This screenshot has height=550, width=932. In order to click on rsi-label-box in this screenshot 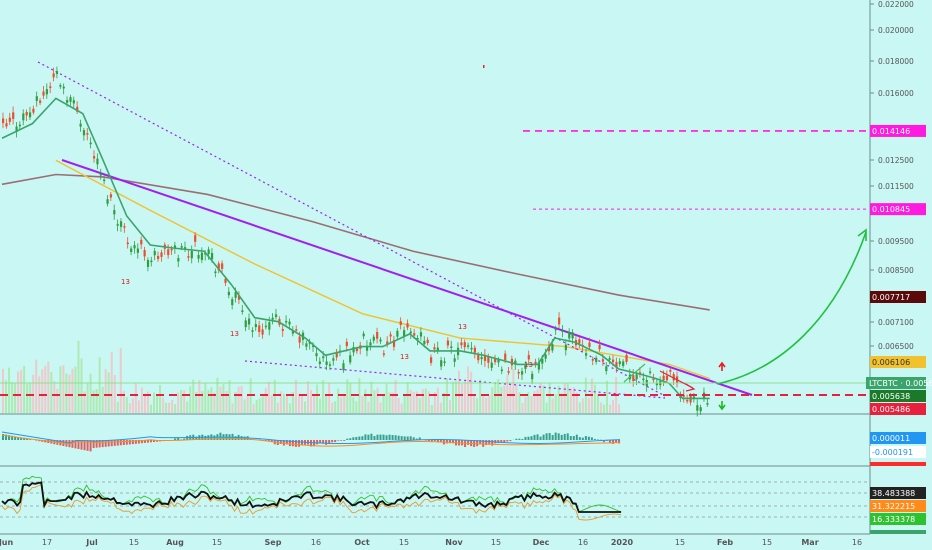, I will do `click(898, 532)`.